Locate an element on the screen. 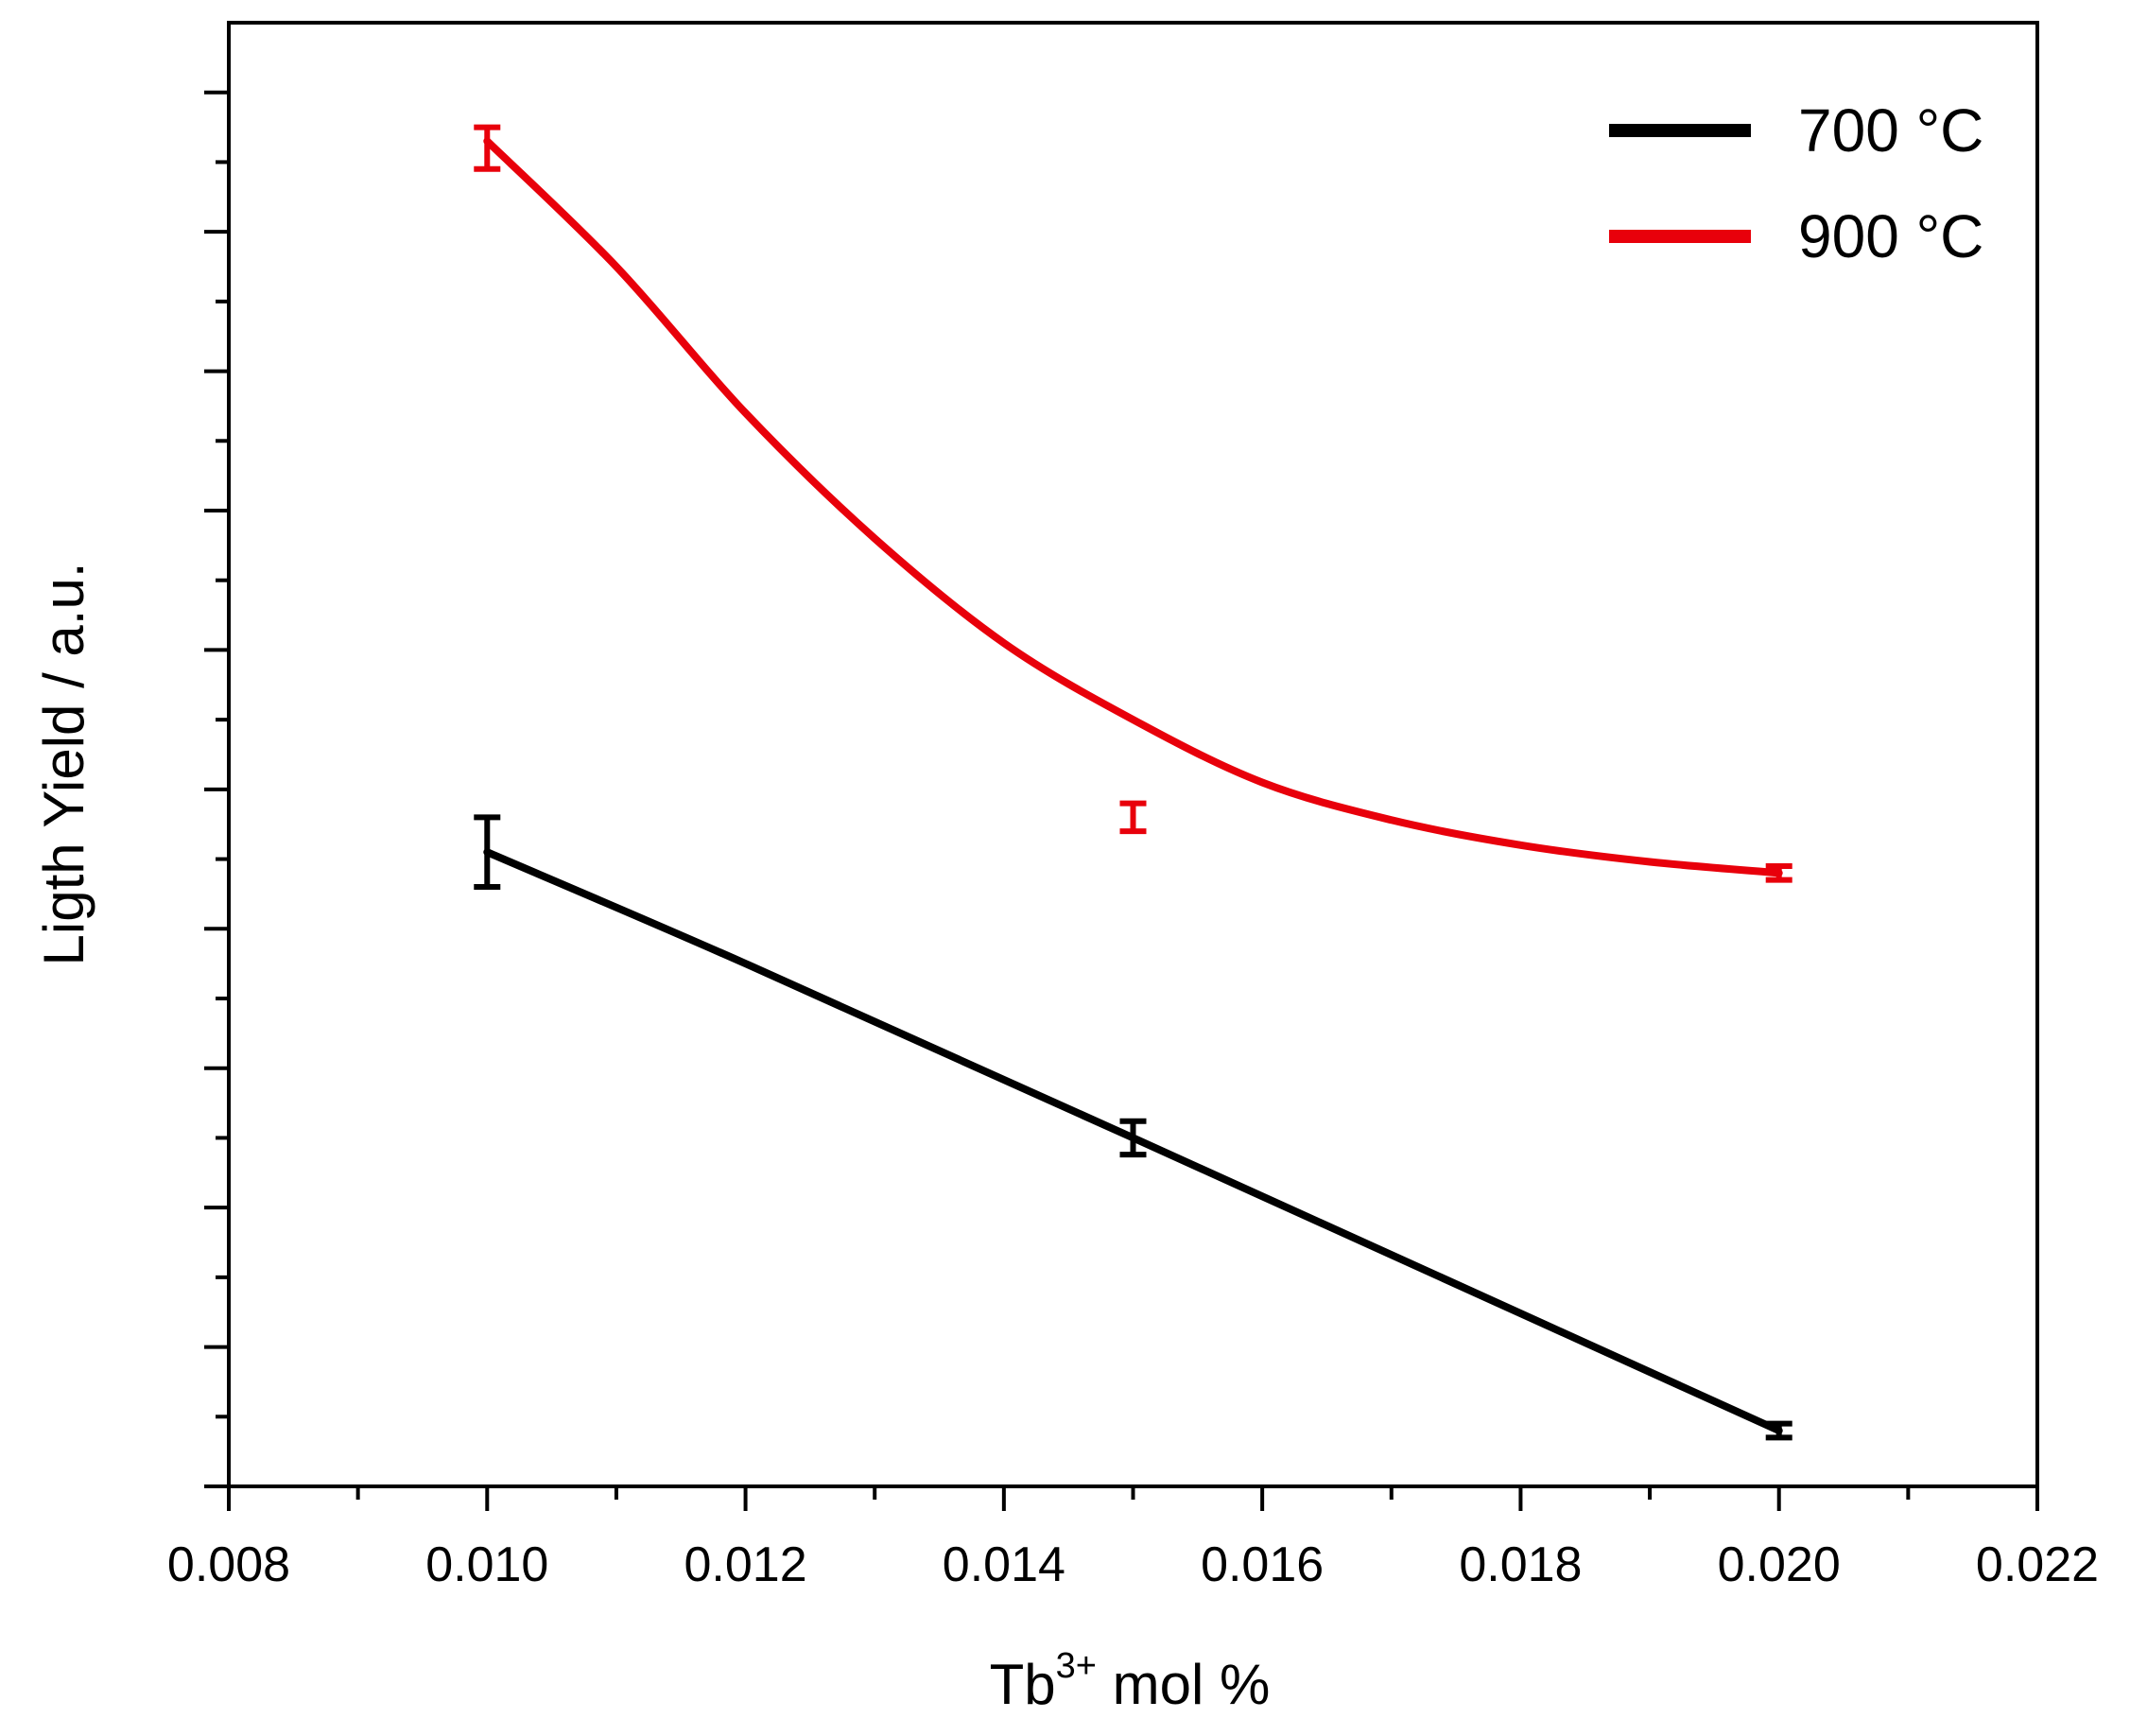 This screenshot has width=2130, height=1736. x-tick-label: 0.016 is located at coordinates (1262, 1564).